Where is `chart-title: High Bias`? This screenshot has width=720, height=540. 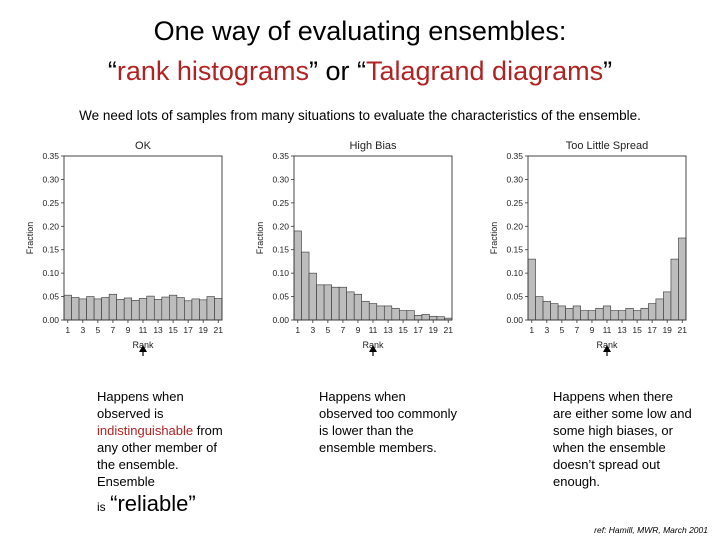 chart-title: High Bias is located at coordinates (373, 146).